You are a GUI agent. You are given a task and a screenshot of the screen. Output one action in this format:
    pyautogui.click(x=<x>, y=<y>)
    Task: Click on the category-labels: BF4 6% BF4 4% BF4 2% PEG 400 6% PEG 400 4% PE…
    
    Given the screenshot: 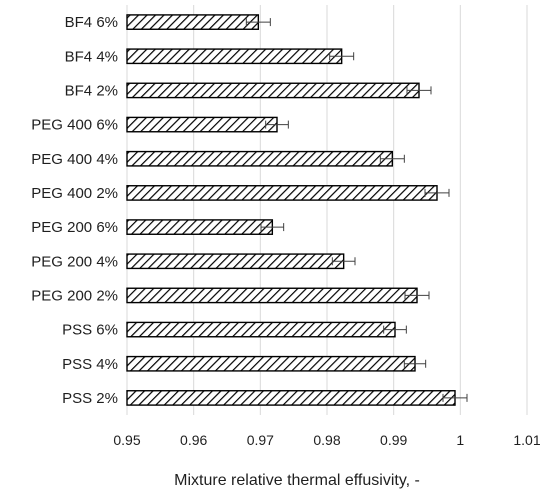 What is the action you would take?
    pyautogui.click(x=74, y=210)
    